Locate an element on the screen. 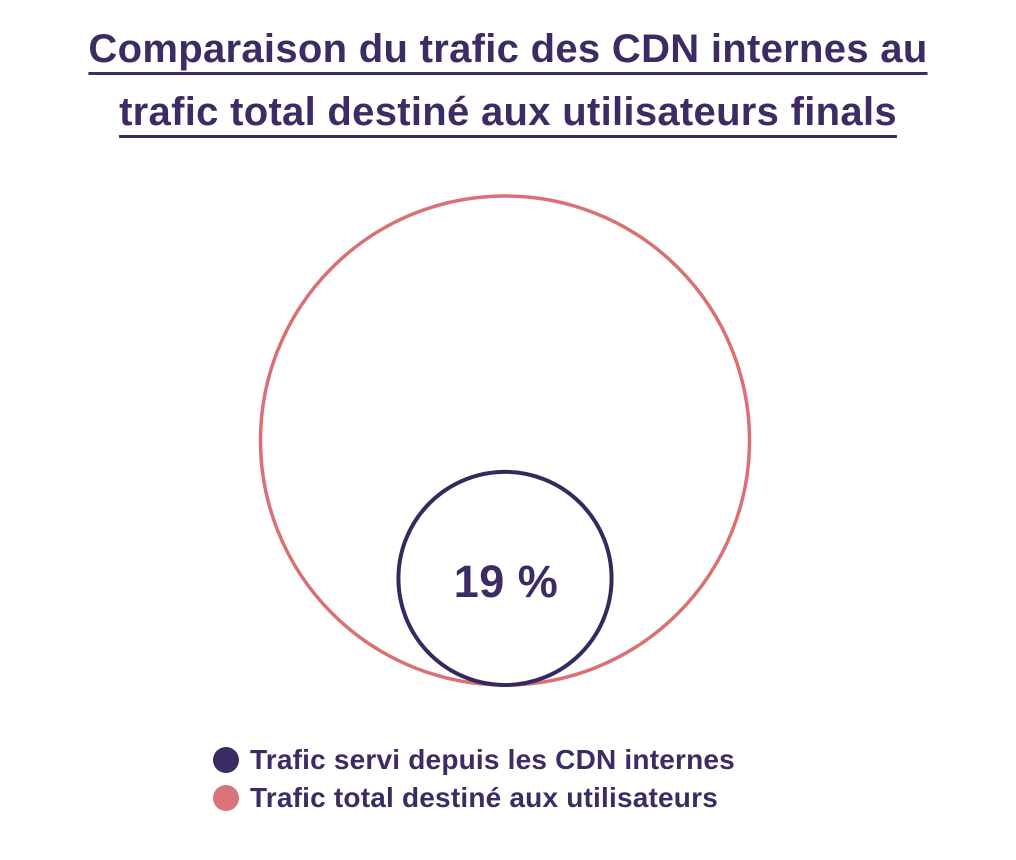  inner-circle-cdn-traffic is located at coordinates (505, 578).